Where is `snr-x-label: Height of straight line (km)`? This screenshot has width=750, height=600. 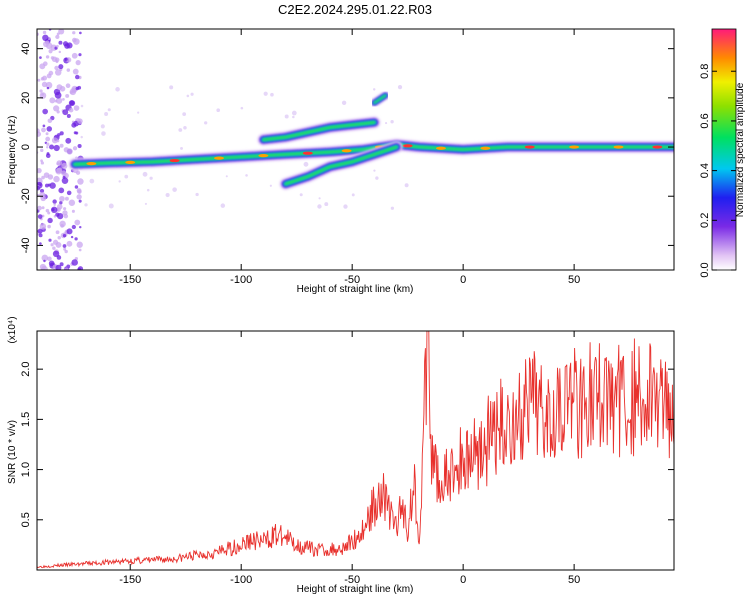
snr-x-label: Height of straight line (km) is located at coordinates (355, 589).